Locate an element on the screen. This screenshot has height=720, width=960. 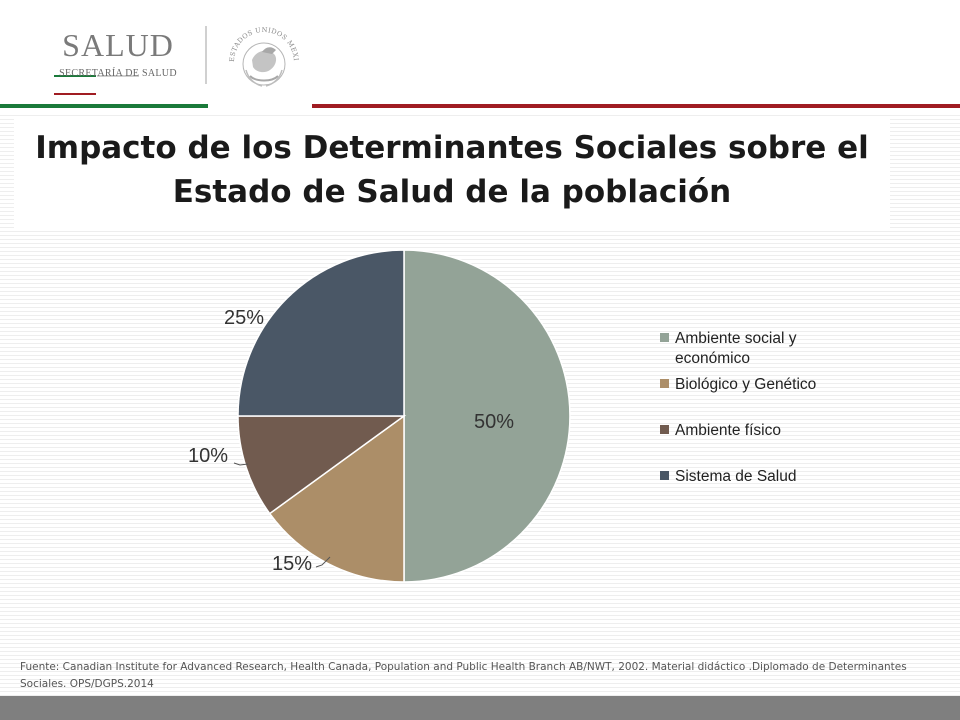
pie-slice-sistema-de-salud is located at coordinates (321, 333).